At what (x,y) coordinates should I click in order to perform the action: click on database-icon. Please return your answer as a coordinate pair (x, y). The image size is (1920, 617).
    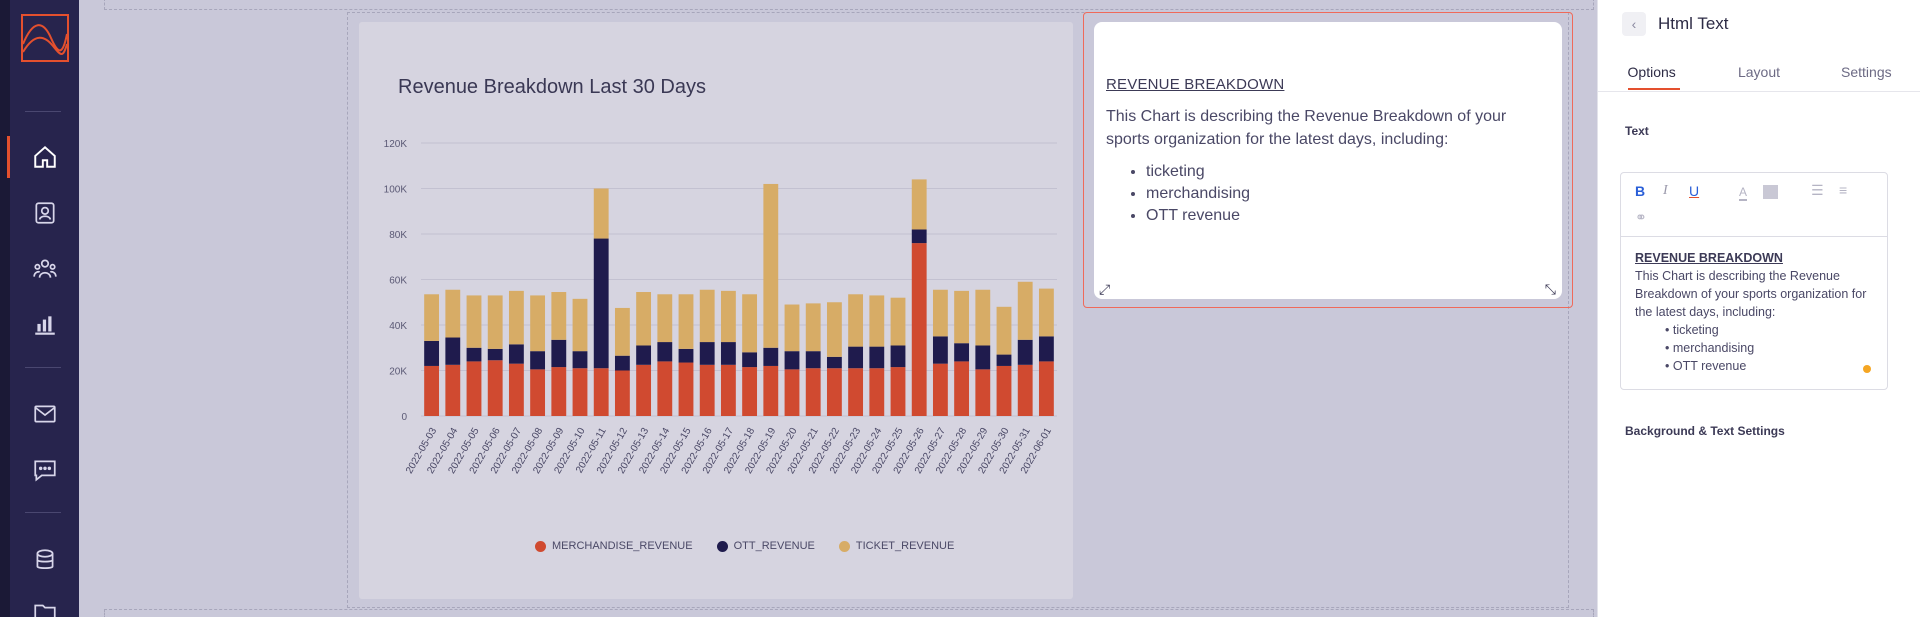
    Looking at the image, I should click on (44, 559).